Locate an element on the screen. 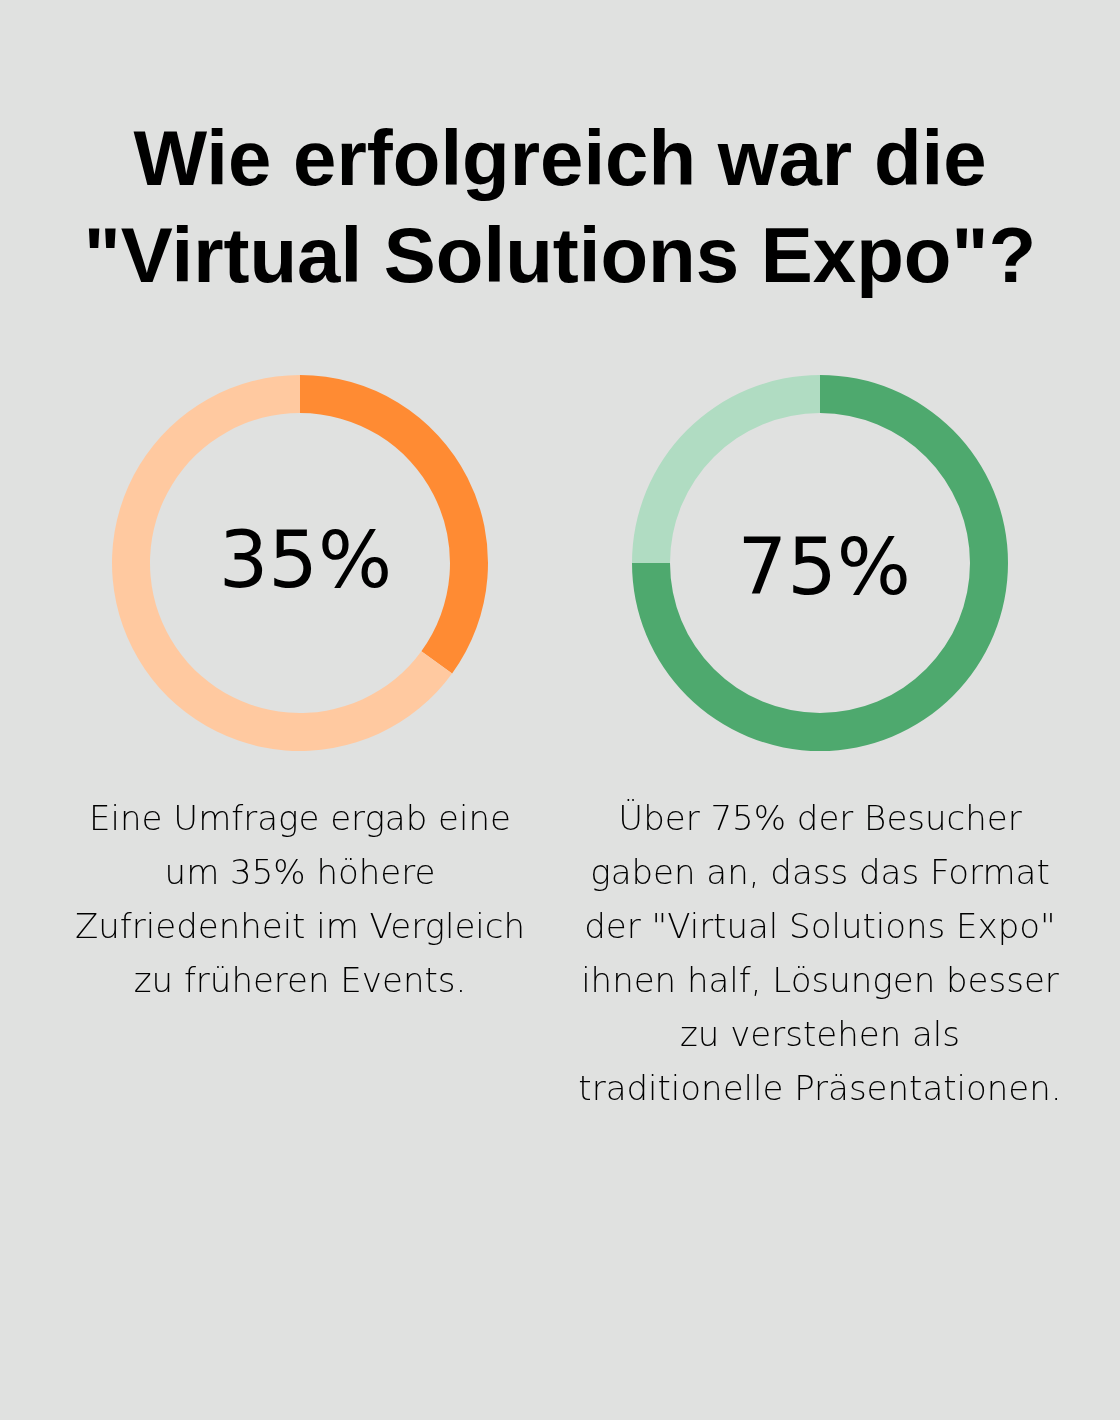 This screenshot has width=1120, height=1420. text: Eine Umfrage ergab eine um 35% höhere Zufriedenheit im Vergleich zu früheren Events. is located at coordinates (300, 899).